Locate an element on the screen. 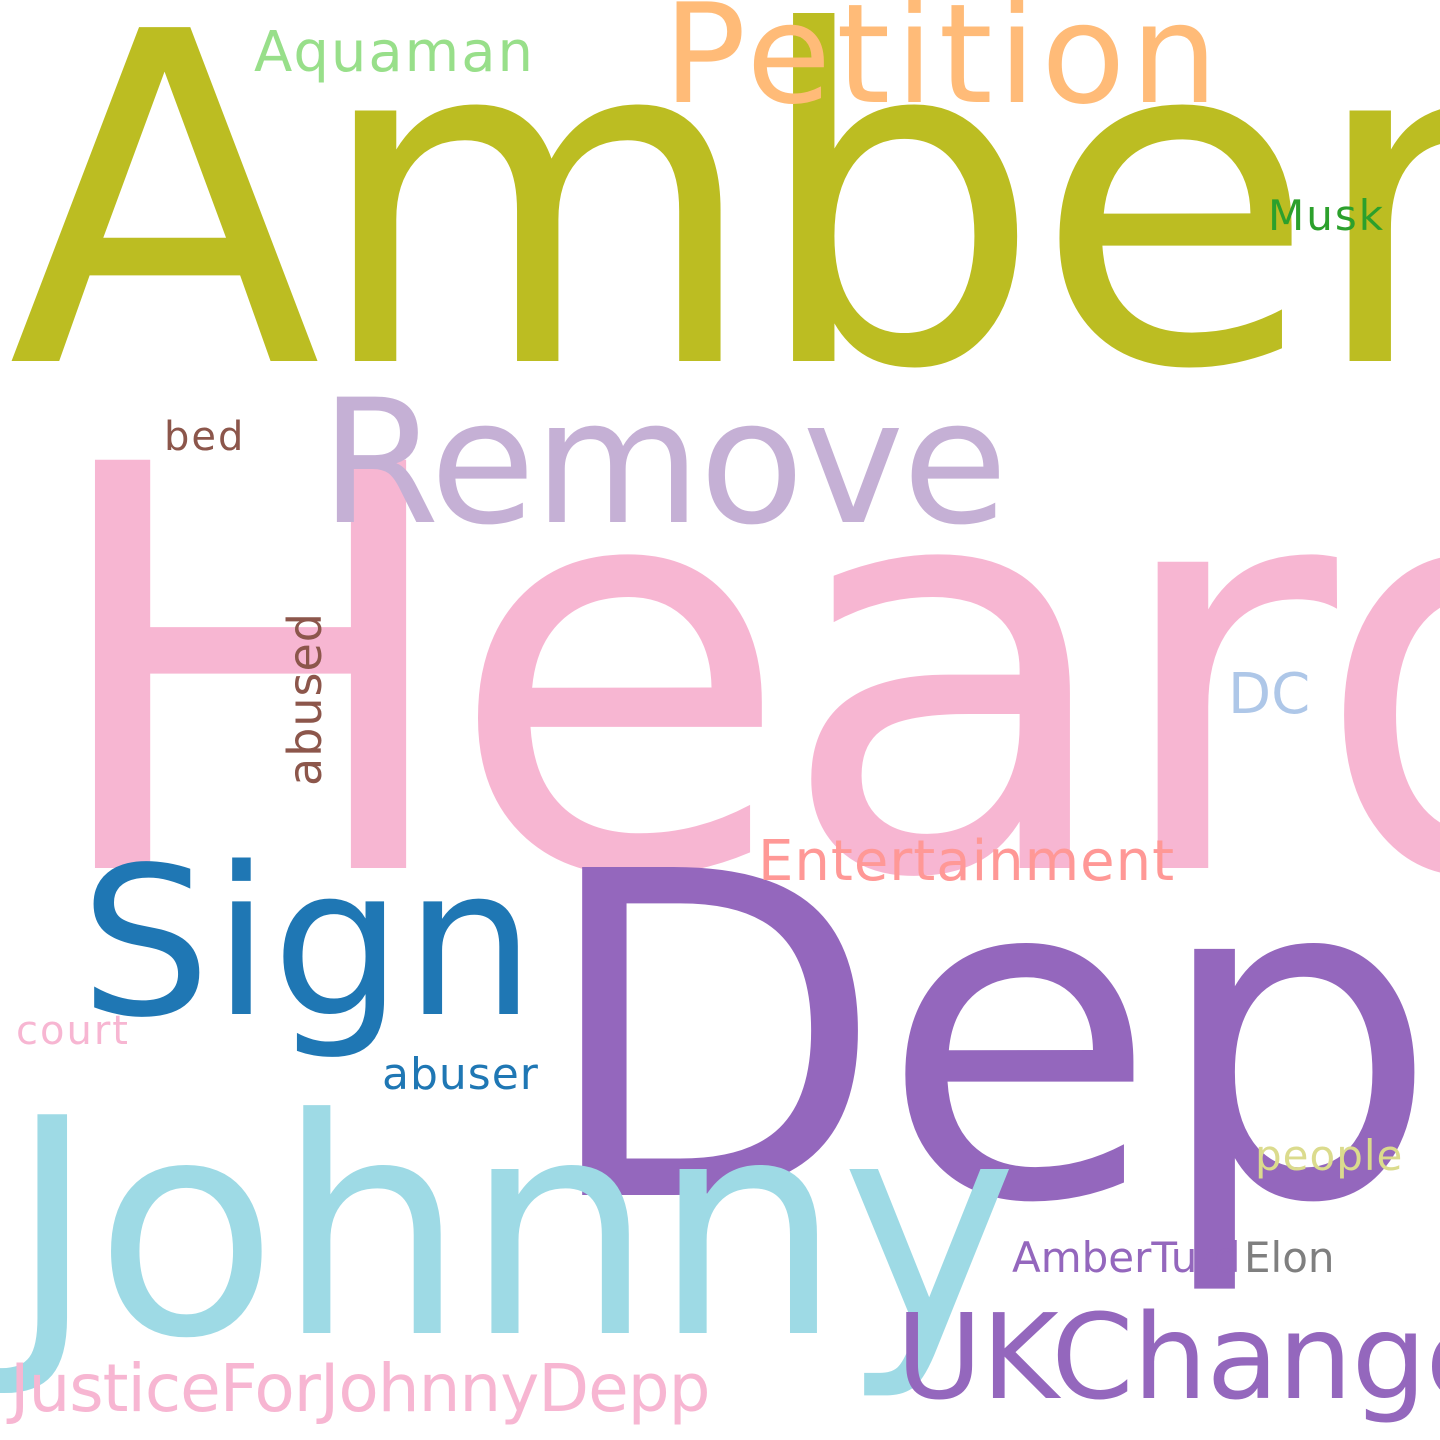  word-entertainment: Entertainment is located at coordinates (967, 861).